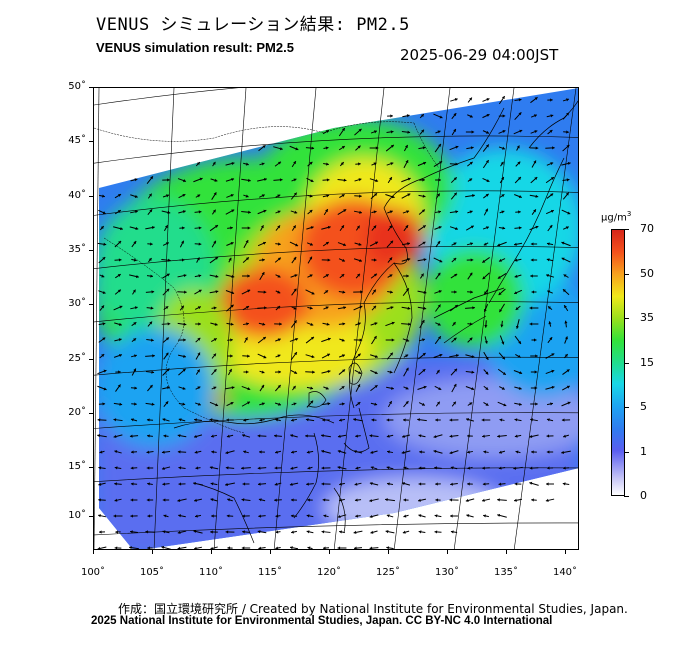 The image size is (700, 649). What do you see at coordinates (77, 141) in the screenshot?
I see `lat-label: 45˚` at bounding box center [77, 141].